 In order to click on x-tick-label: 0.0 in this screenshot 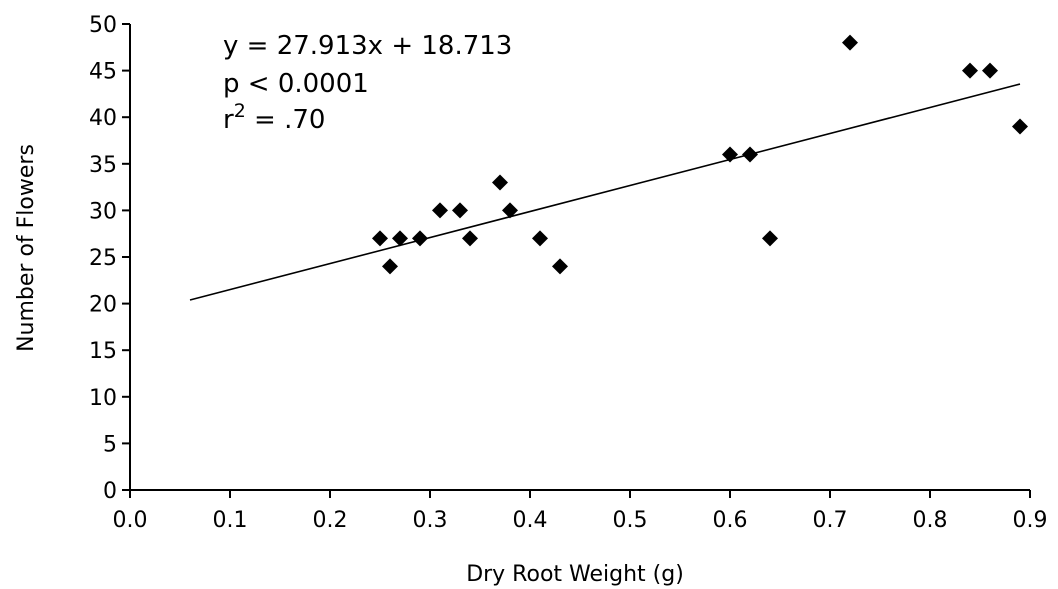, I will do `click(130, 520)`.